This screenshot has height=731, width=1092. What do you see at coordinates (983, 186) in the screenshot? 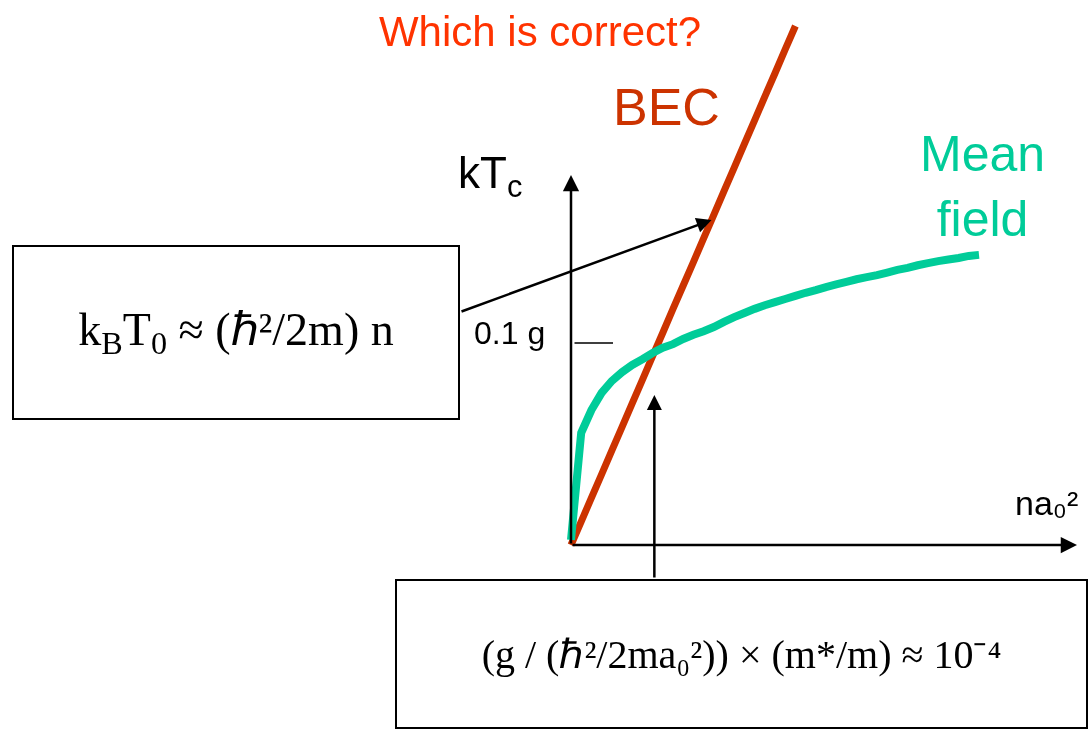
I see `series-label: Mean field` at bounding box center [983, 186].